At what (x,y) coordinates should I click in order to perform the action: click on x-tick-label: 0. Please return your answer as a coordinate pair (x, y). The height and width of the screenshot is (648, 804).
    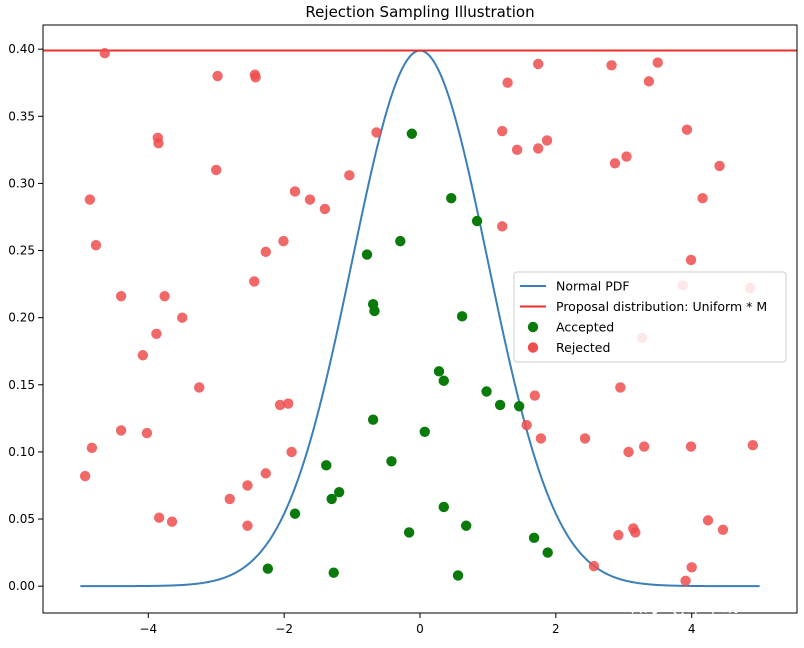
    Looking at the image, I should click on (420, 629).